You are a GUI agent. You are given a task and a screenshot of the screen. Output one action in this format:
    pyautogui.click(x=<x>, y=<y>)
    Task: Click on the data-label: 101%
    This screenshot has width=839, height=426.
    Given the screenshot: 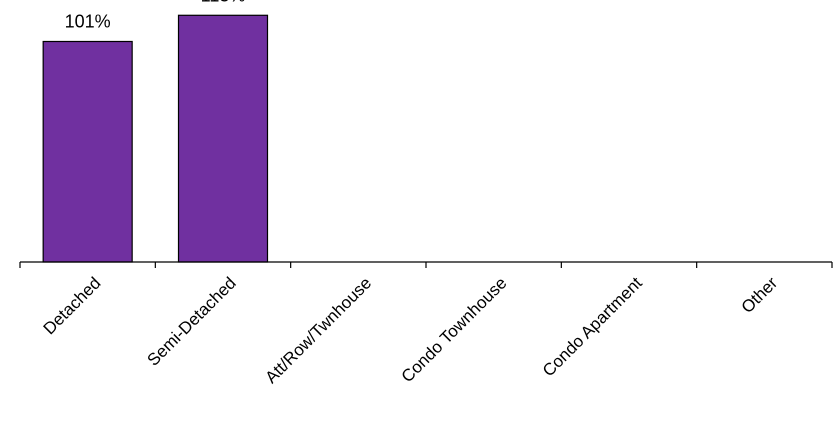 What is the action you would take?
    pyautogui.click(x=88, y=21)
    